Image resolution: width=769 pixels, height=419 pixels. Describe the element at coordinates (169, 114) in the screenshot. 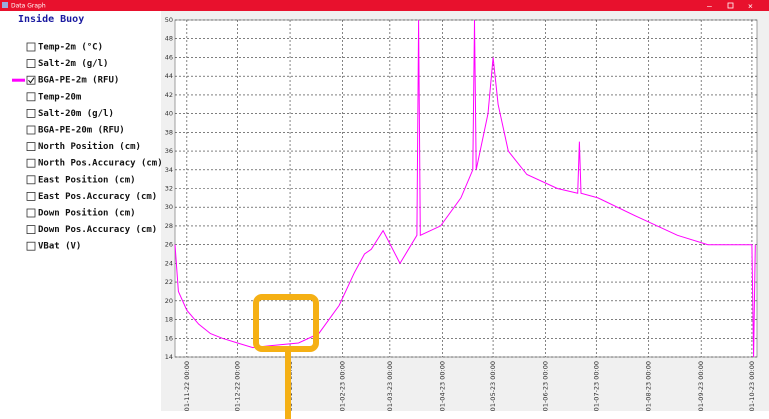

I see `y-tick-label: 40` at that location.